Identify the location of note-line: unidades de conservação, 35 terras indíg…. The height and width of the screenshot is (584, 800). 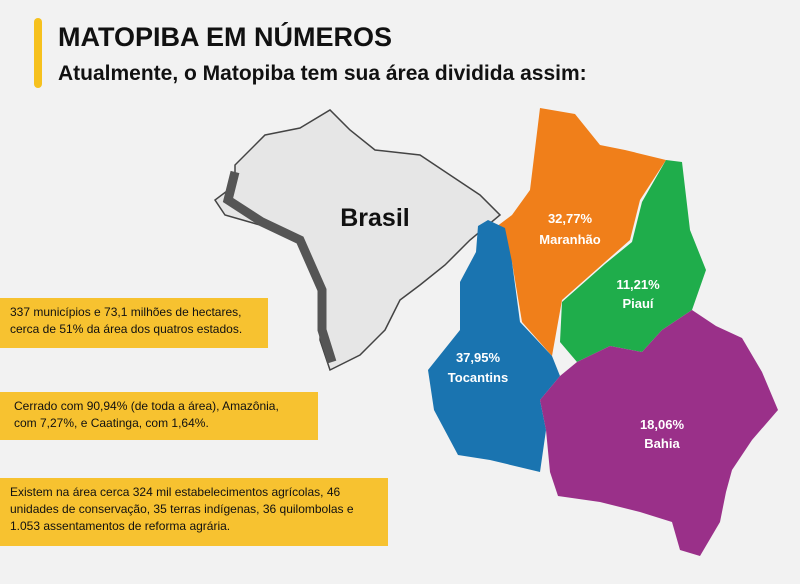
(182, 509).